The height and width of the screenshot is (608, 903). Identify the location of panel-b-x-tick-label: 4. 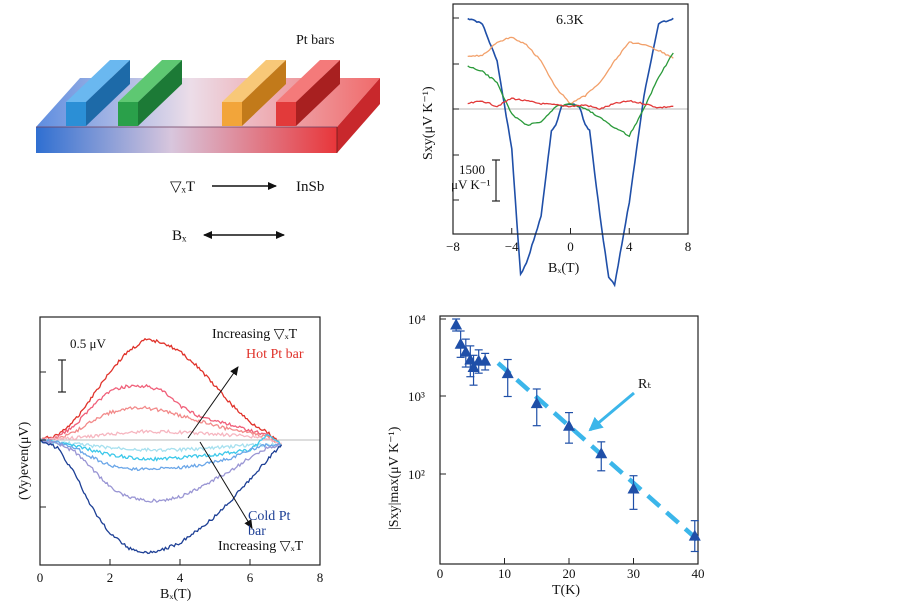
(629, 246).